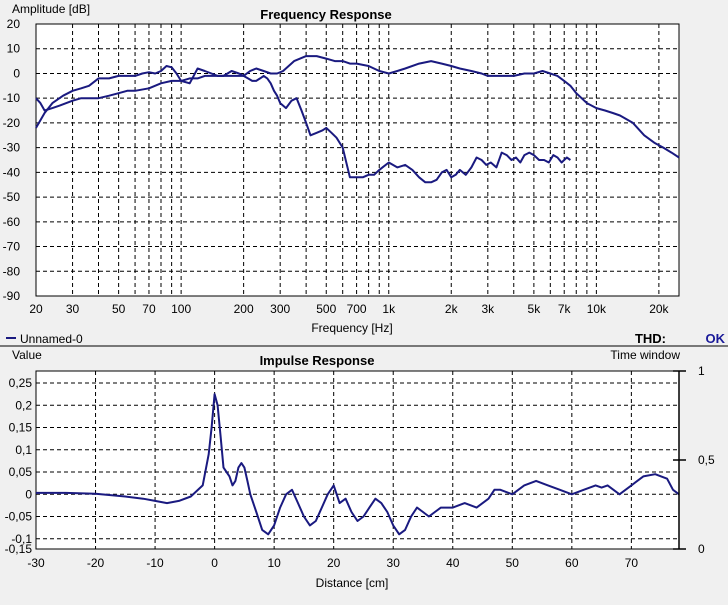  I want to click on fr-y-tick-label: -80, so click(12, 271).